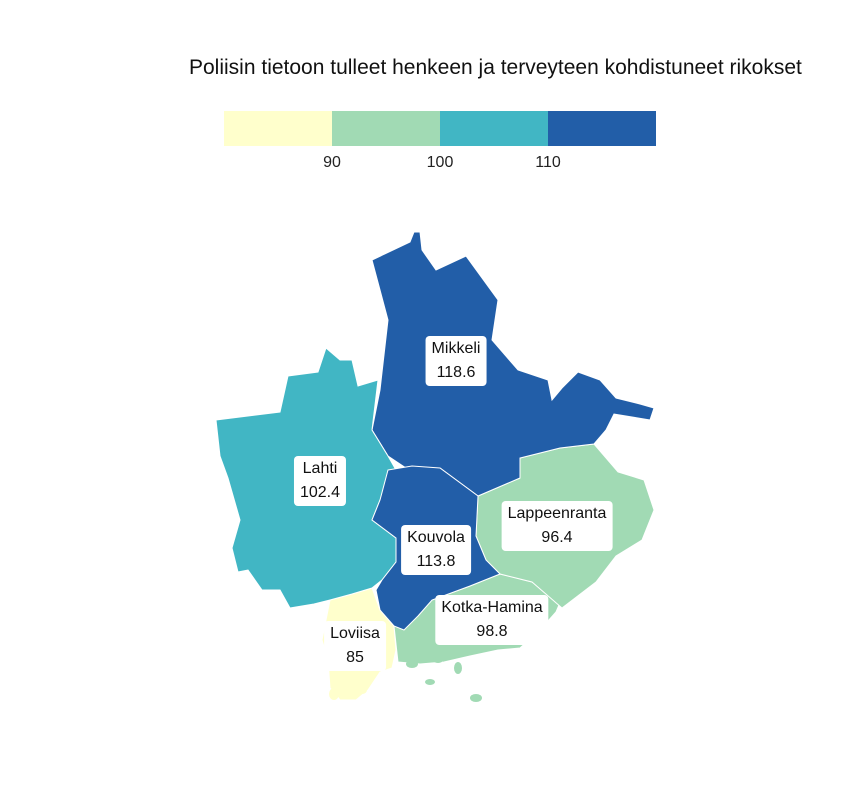 This screenshot has width=864, height=792. What do you see at coordinates (386, 128) in the screenshot?
I see `legend-swatch-low` at bounding box center [386, 128].